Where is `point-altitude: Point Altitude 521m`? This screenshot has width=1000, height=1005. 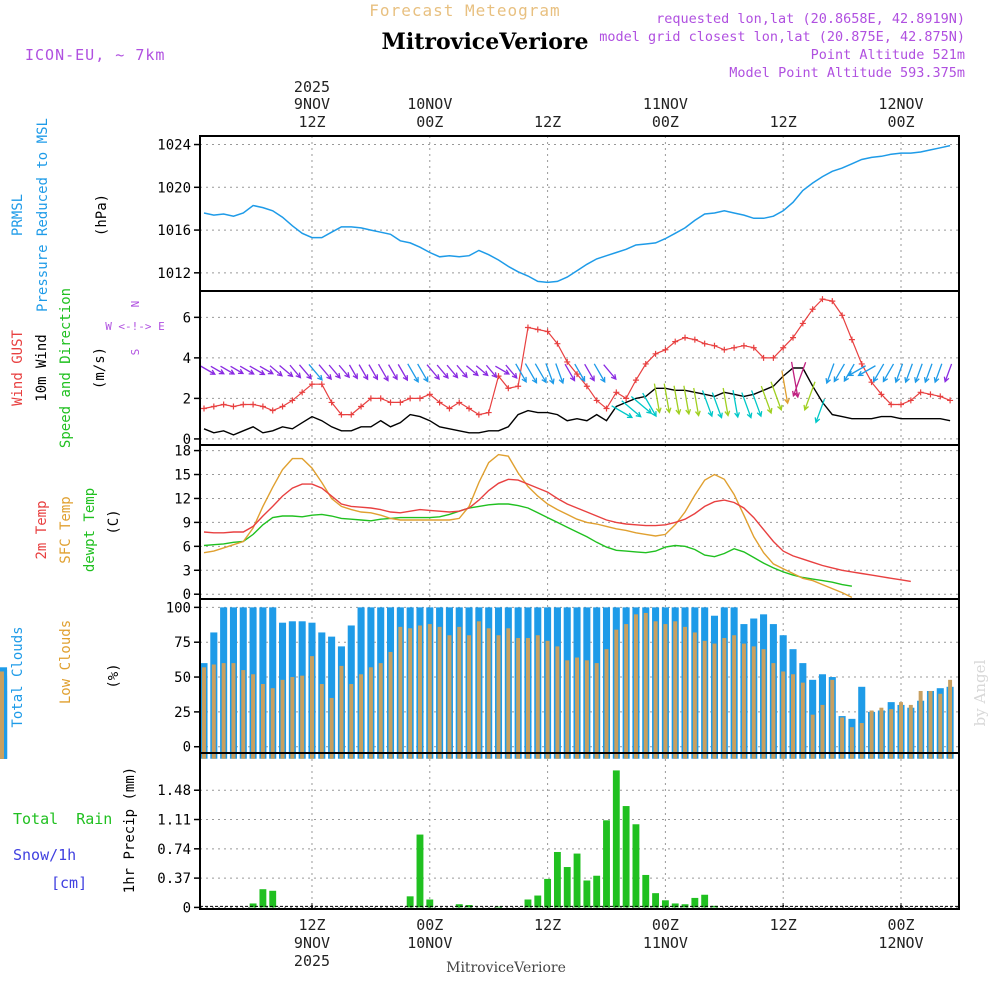
point-altitude: Point Altitude 521m is located at coordinates (888, 55).